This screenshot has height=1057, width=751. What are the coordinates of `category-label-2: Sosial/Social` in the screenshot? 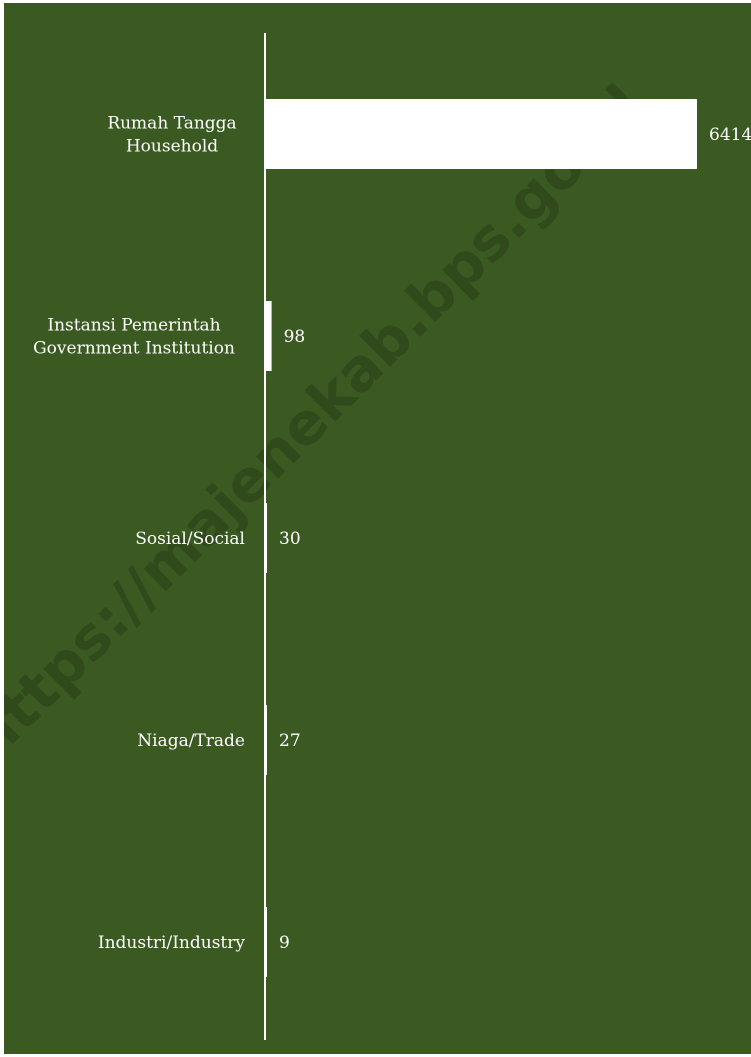 It's located at (190, 539).